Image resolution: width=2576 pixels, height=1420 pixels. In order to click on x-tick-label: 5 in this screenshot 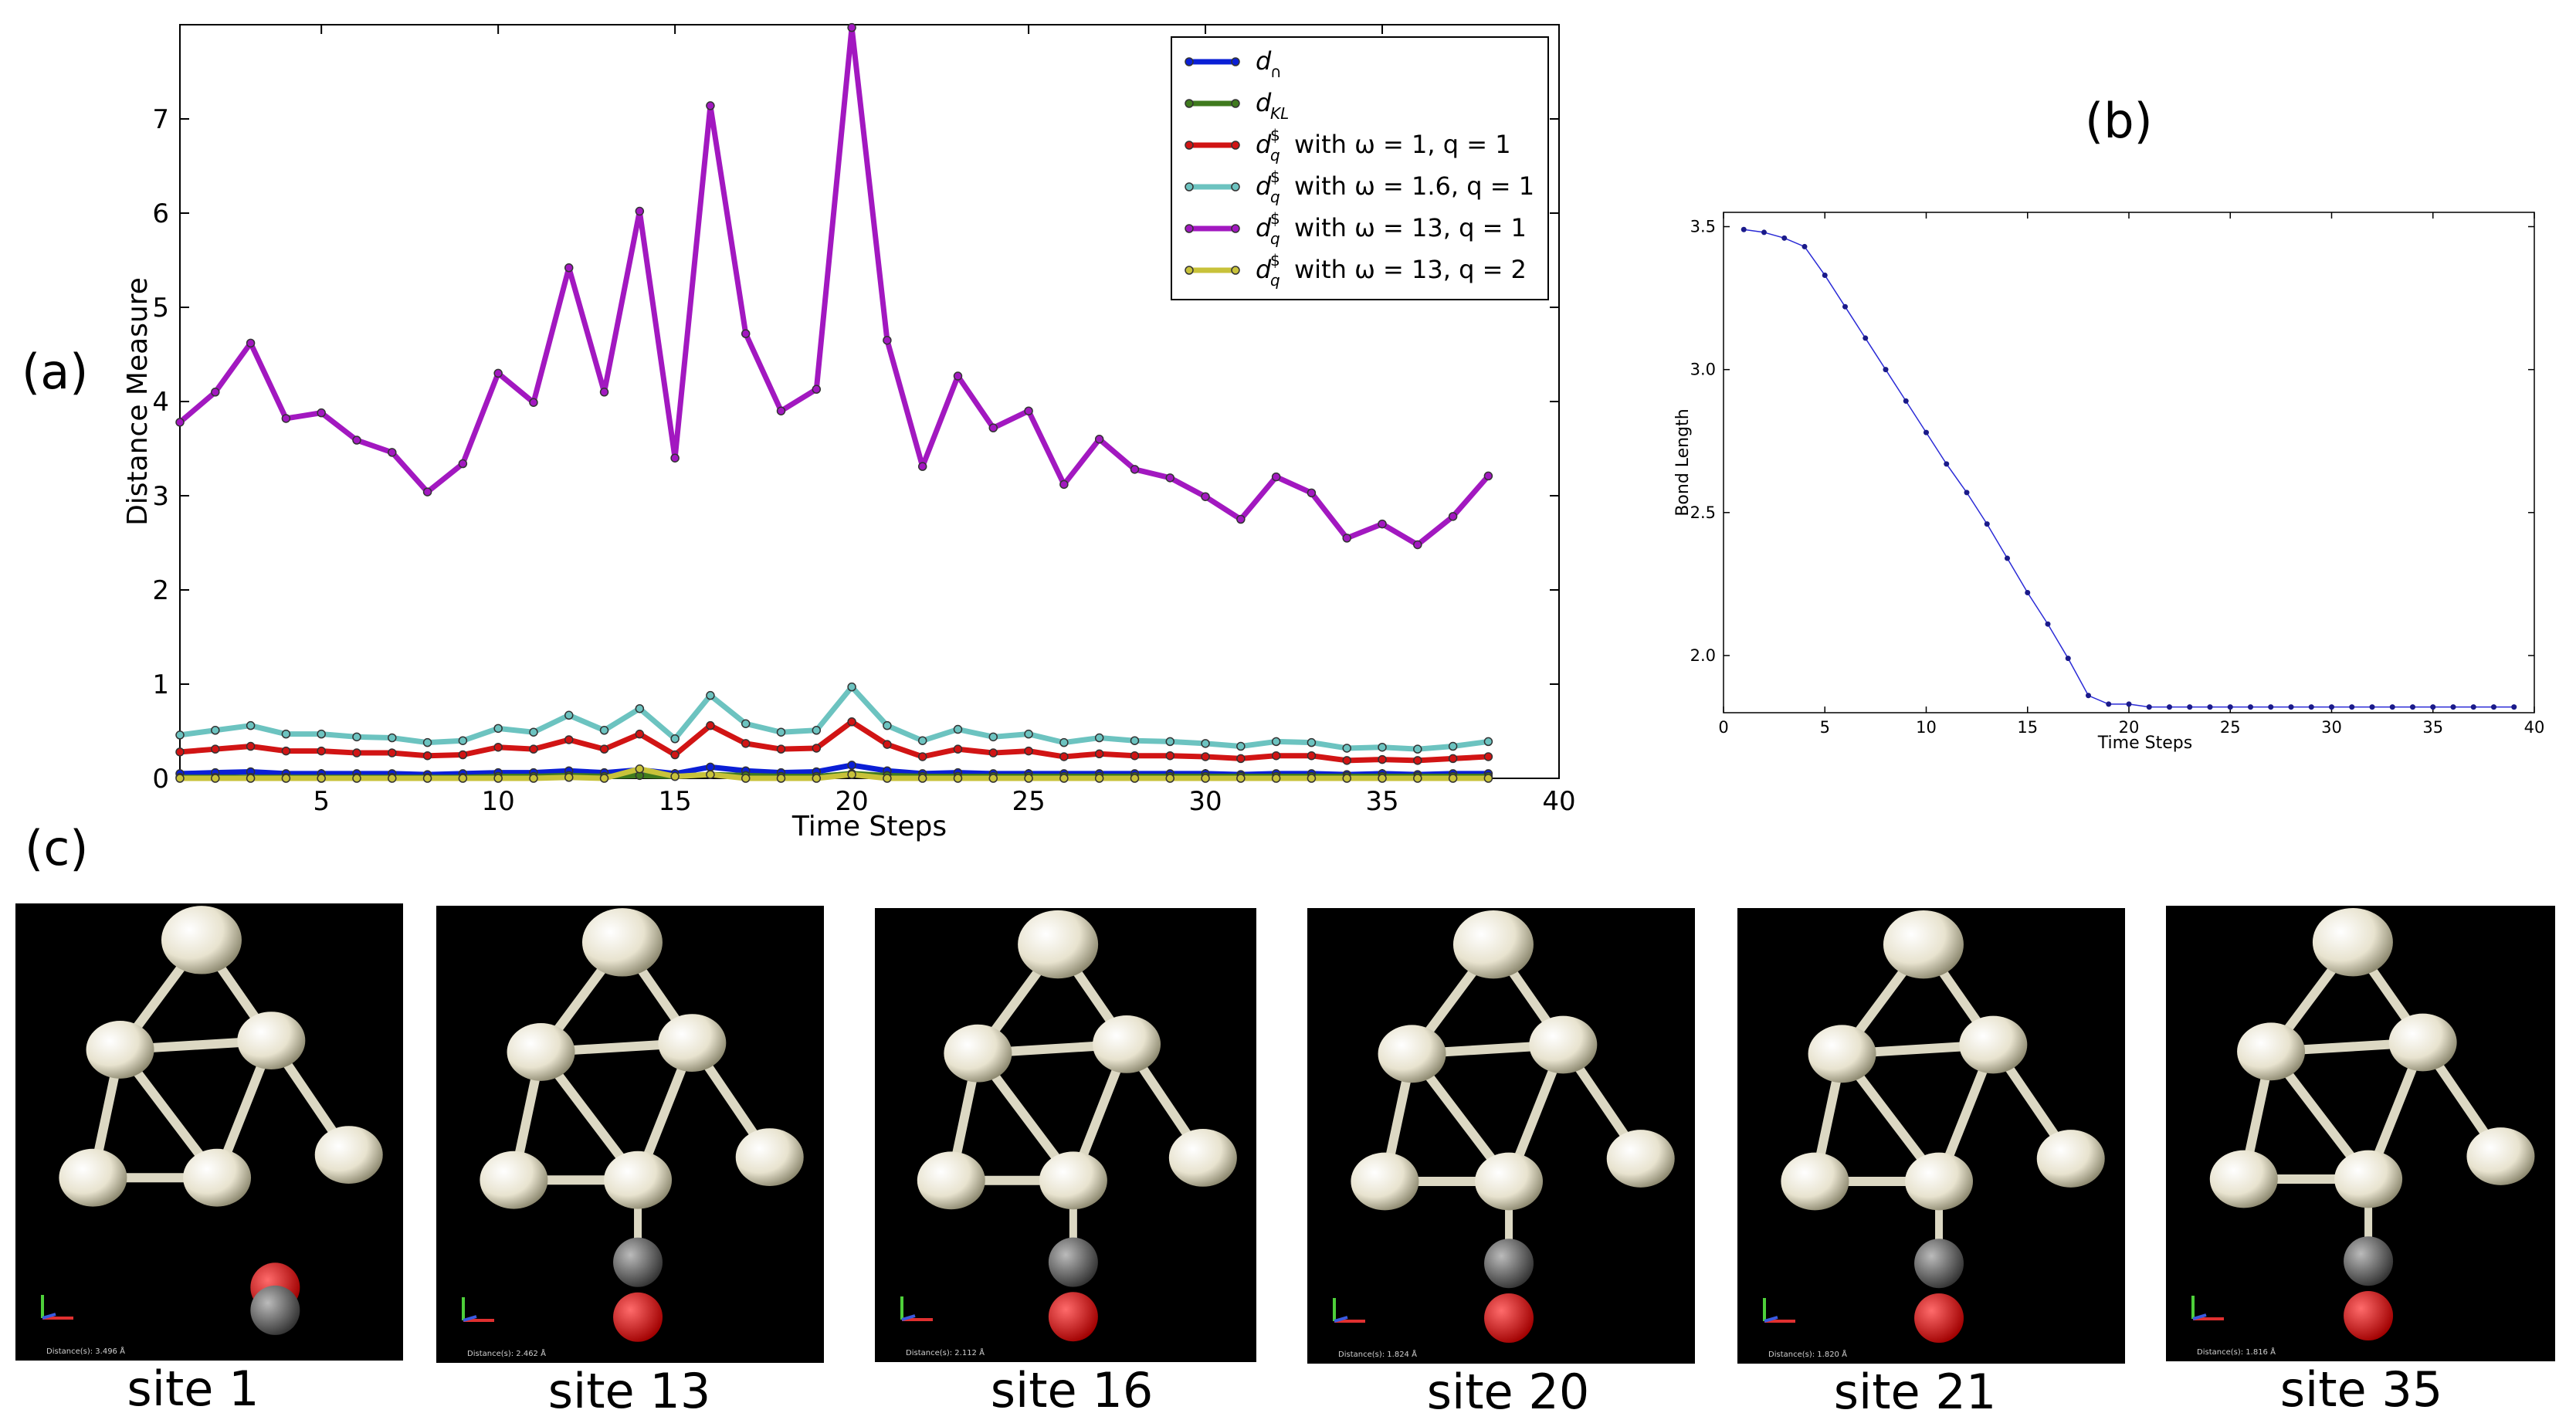, I will do `click(321, 801)`.